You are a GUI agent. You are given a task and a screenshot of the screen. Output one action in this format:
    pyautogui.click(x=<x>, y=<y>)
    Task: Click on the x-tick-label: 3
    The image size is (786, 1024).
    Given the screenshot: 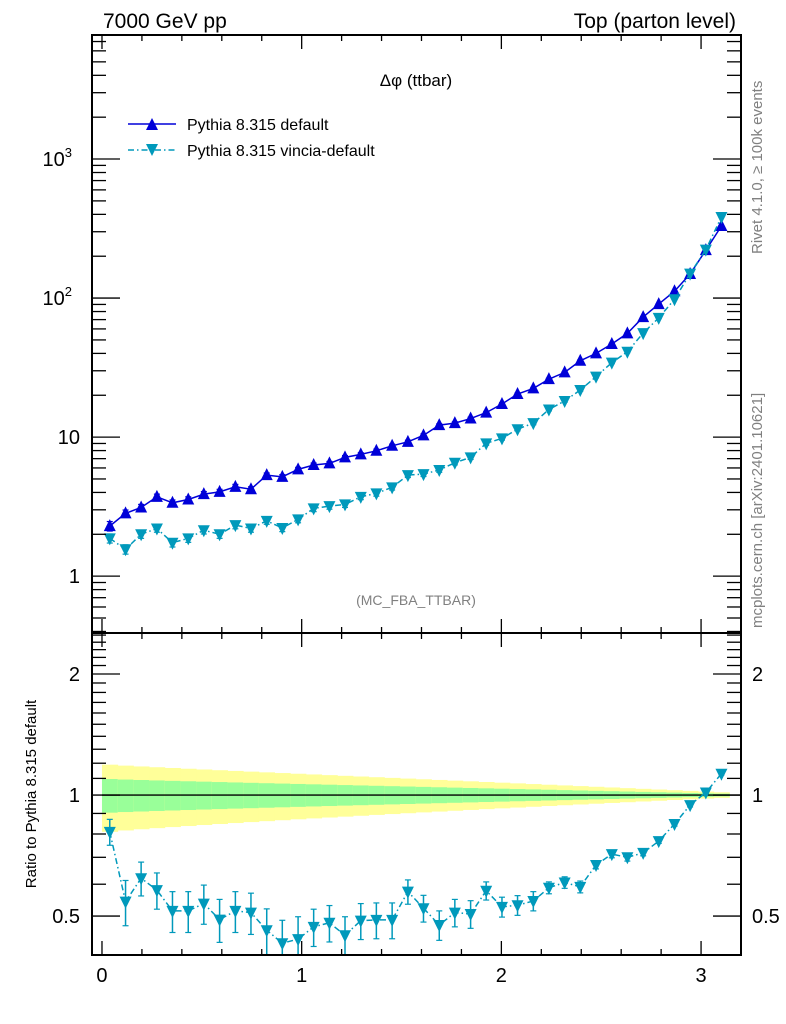 What is the action you would take?
    pyautogui.click(x=700, y=976)
    